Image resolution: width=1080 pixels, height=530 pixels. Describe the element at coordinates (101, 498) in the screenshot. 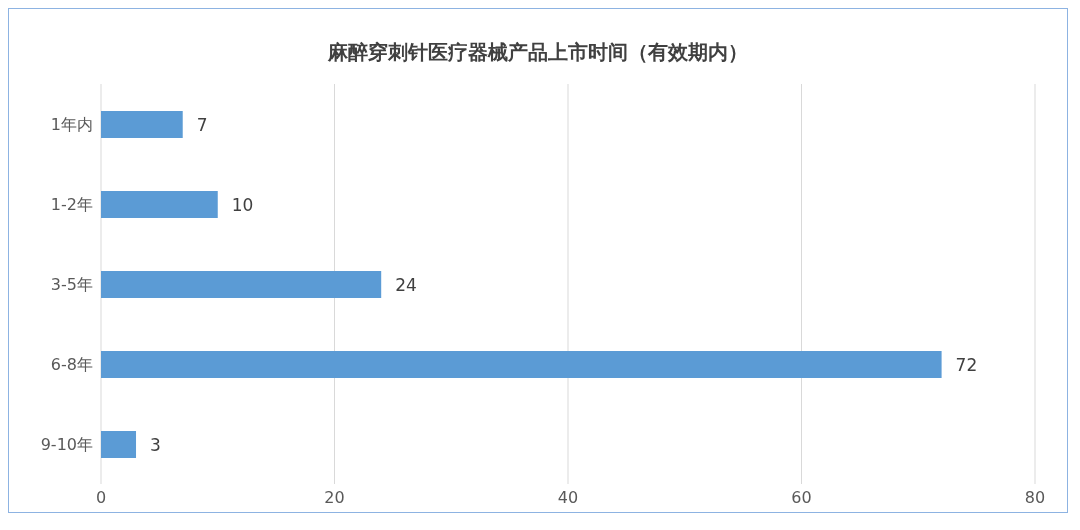

I see `x-tick-label: 0` at that location.